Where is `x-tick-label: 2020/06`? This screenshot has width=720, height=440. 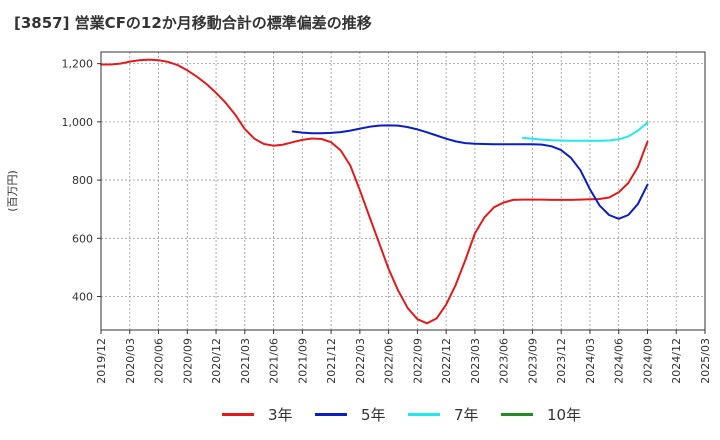 x-tick-label: 2020/06 is located at coordinates (159, 361).